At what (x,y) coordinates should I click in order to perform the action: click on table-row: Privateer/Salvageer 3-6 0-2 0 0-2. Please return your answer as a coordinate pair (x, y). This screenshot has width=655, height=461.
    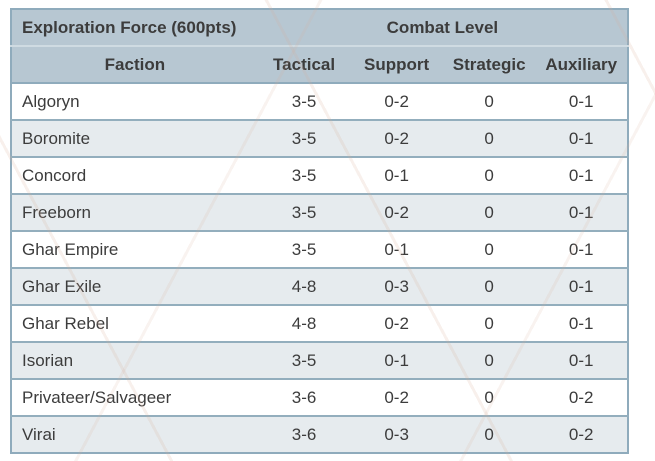
    Looking at the image, I should click on (319, 397).